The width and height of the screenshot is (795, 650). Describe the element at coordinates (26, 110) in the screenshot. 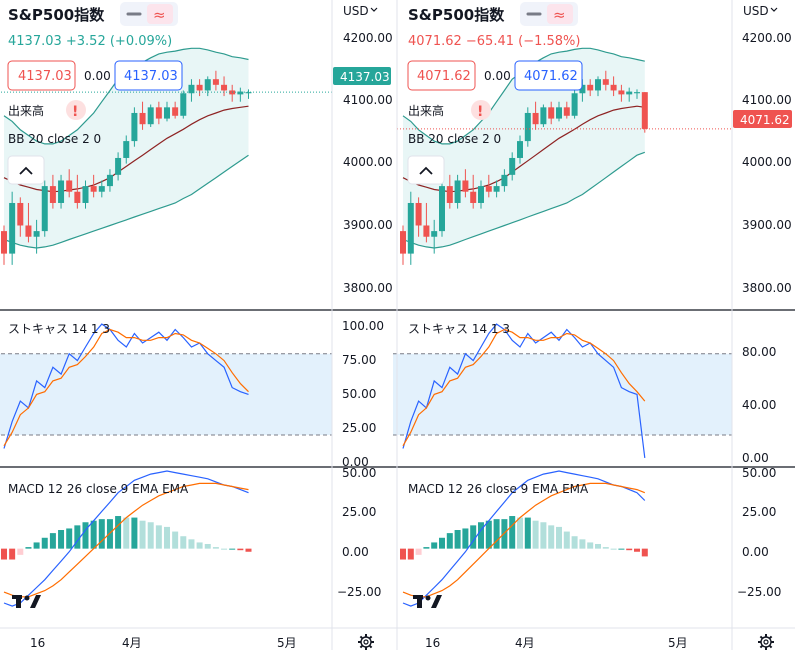

I see `left-volume-label: 出来高` at that location.